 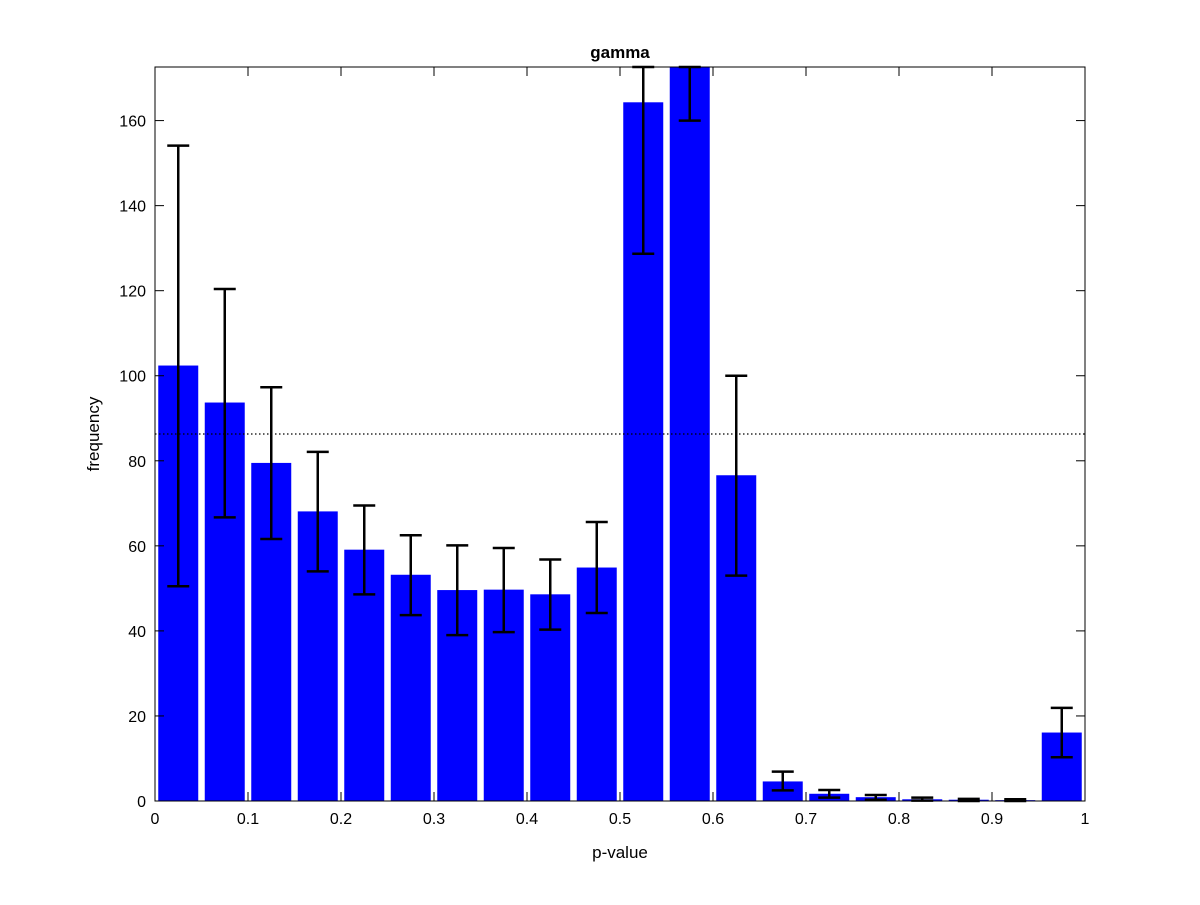 What do you see at coordinates (137, 632) in the screenshot?
I see `y-tick-label: 40` at bounding box center [137, 632].